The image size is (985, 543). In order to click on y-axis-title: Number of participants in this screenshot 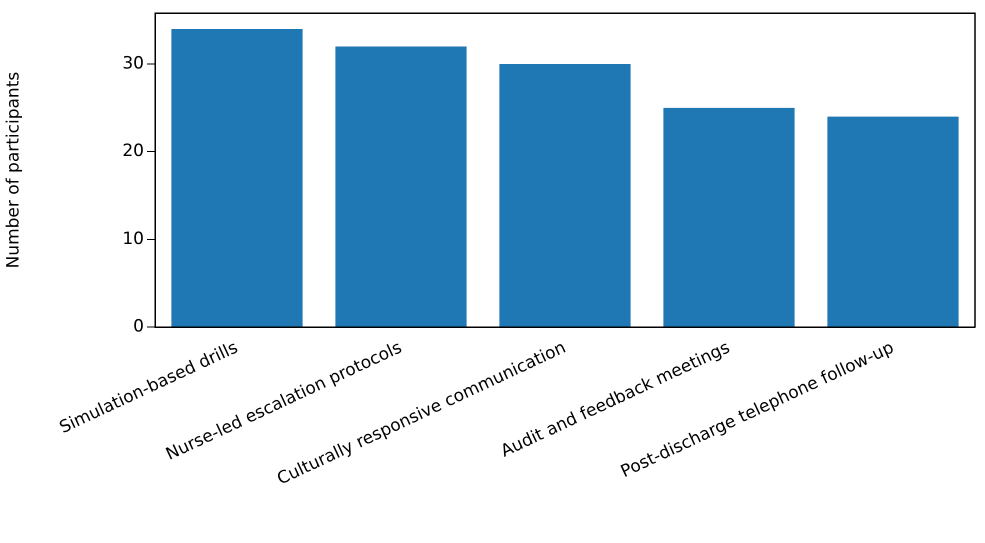, I will do `click(14, 170)`.